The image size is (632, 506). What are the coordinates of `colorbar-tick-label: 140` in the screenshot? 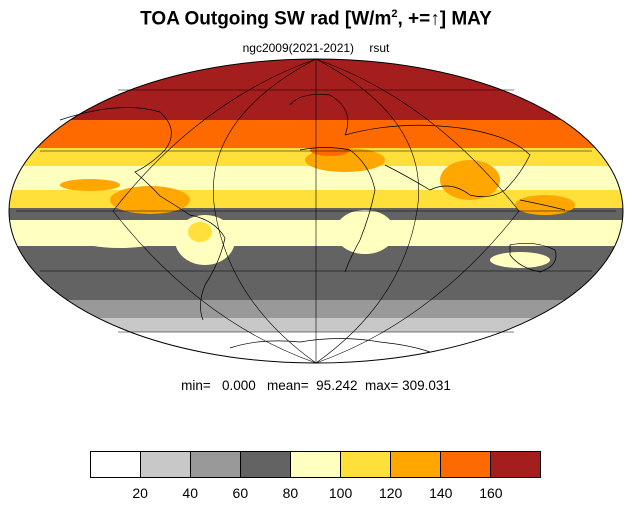 It's located at (441, 493).